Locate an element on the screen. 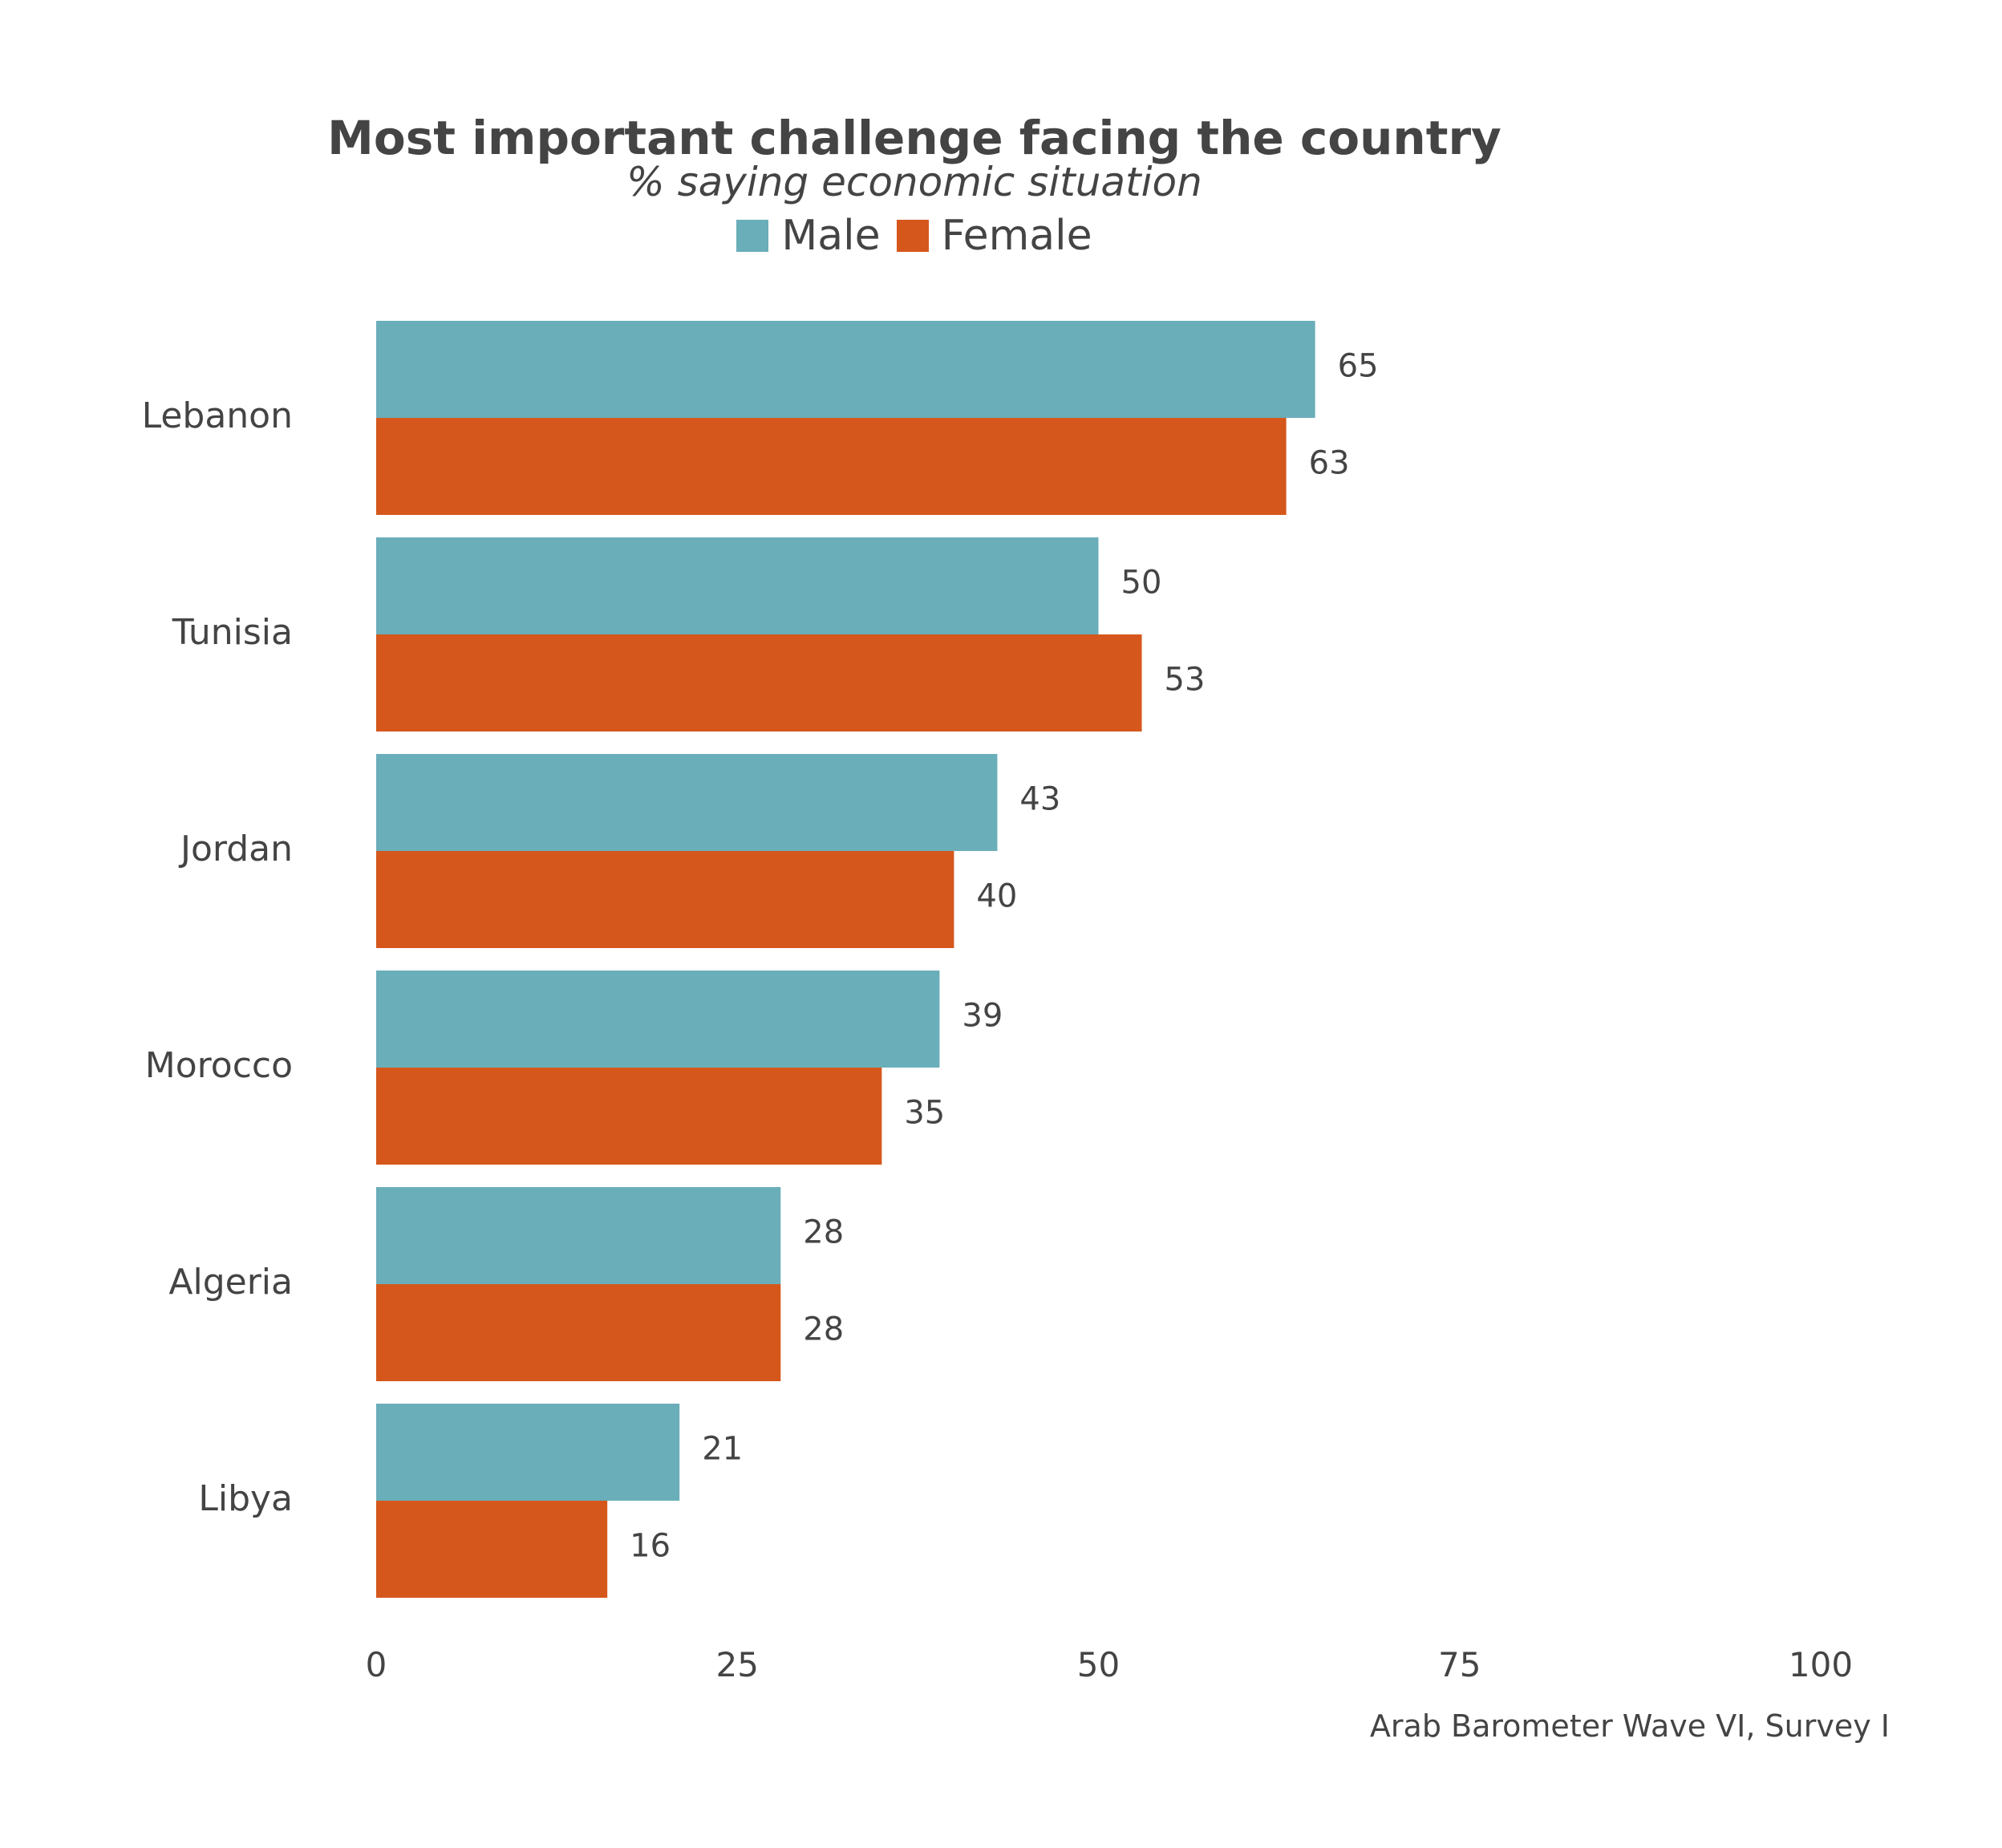 This screenshot has height=1848, width=2002. data-label-female: 40 is located at coordinates (997, 897).